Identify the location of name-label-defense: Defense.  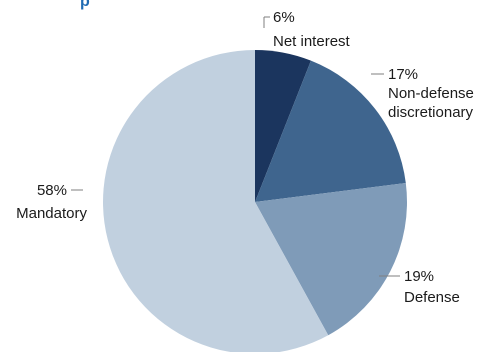
(432, 297).